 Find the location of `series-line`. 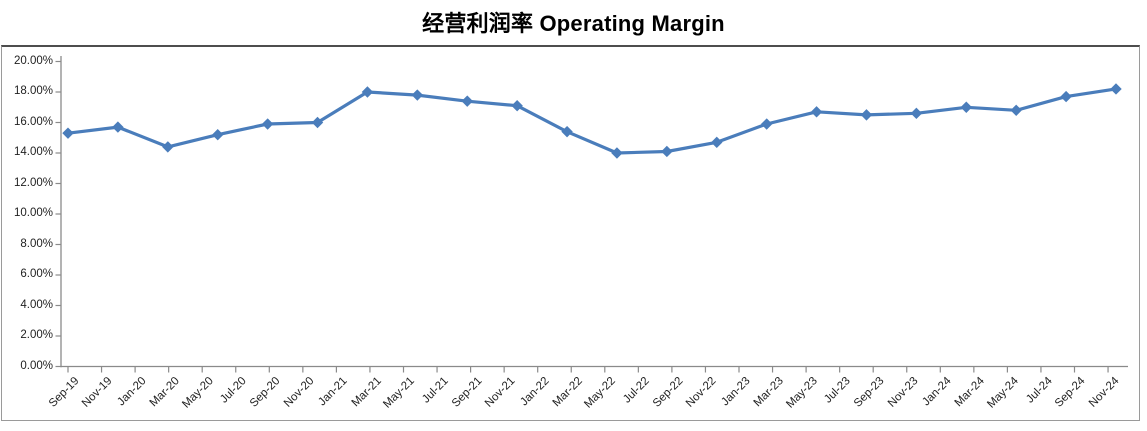

series-line is located at coordinates (592, 121).